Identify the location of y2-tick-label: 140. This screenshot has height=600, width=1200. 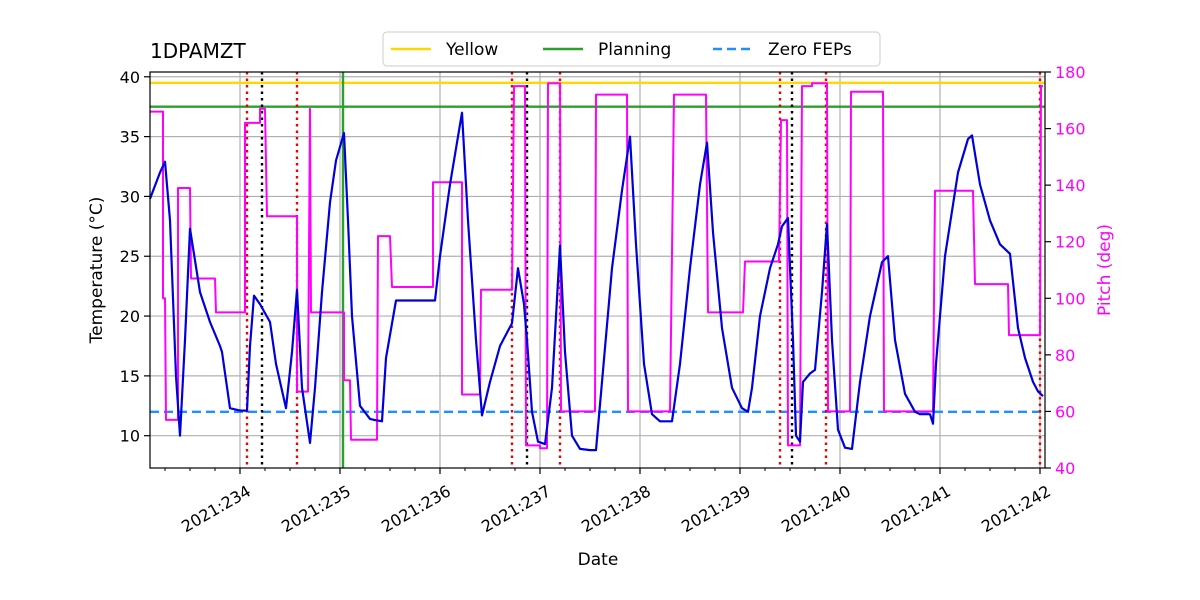
(1070, 185).